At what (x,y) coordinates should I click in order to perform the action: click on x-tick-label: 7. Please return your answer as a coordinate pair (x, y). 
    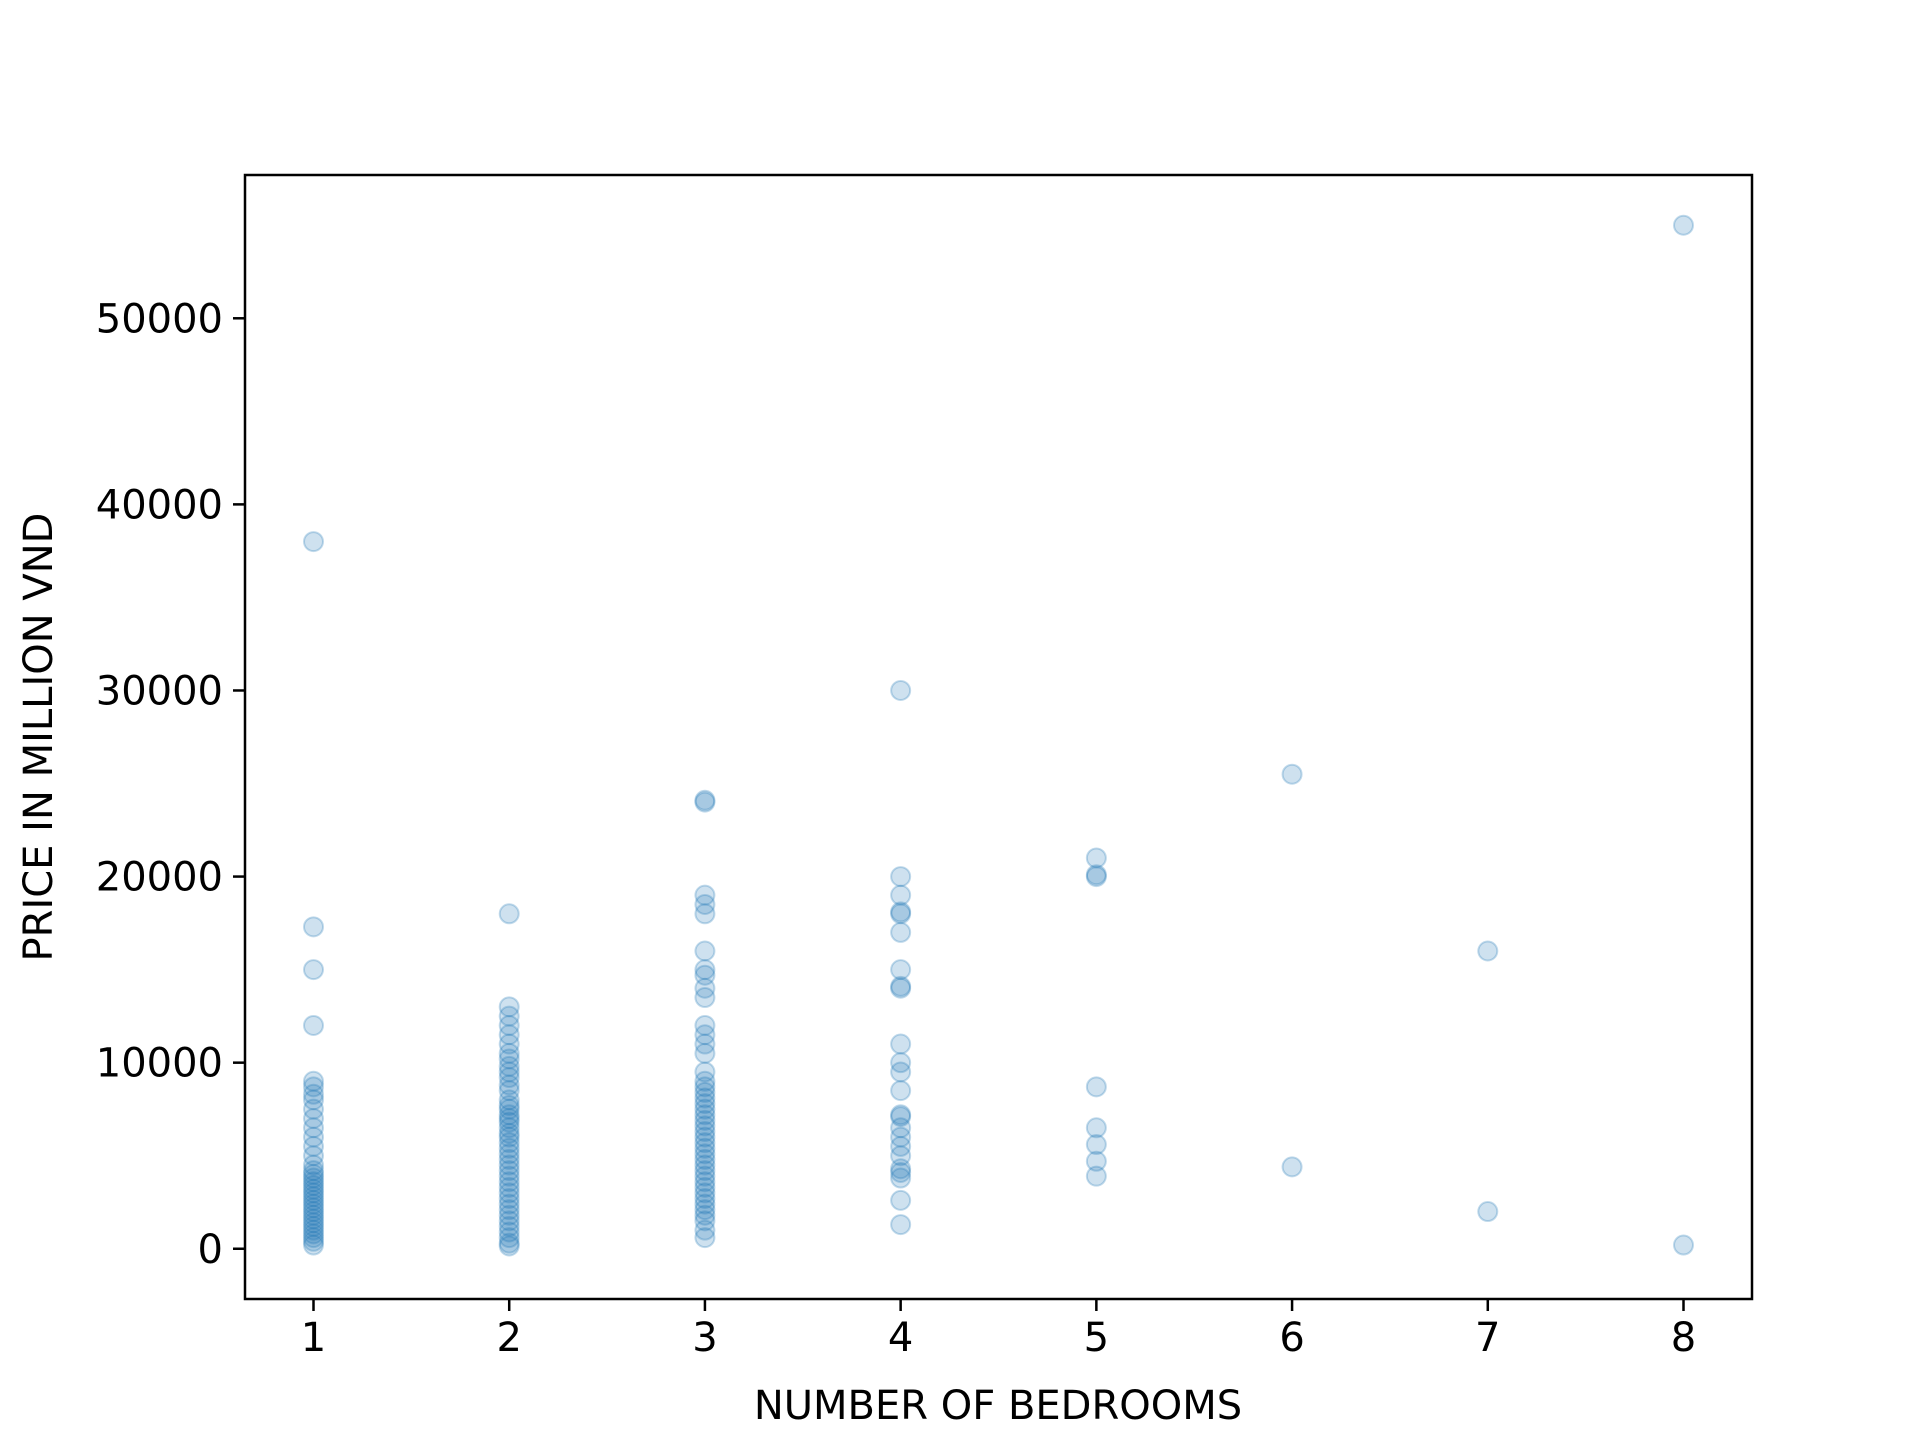
    Looking at the image, I should click on (1487, 1338).